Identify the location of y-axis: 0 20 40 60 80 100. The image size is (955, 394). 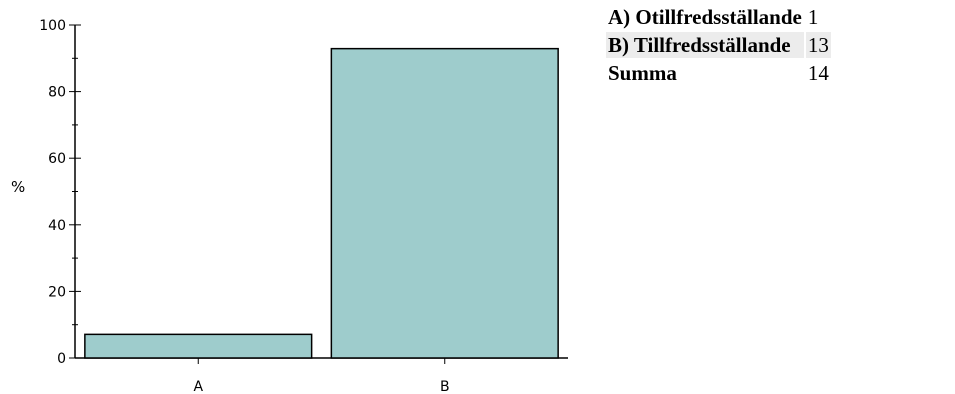
(60, 192).